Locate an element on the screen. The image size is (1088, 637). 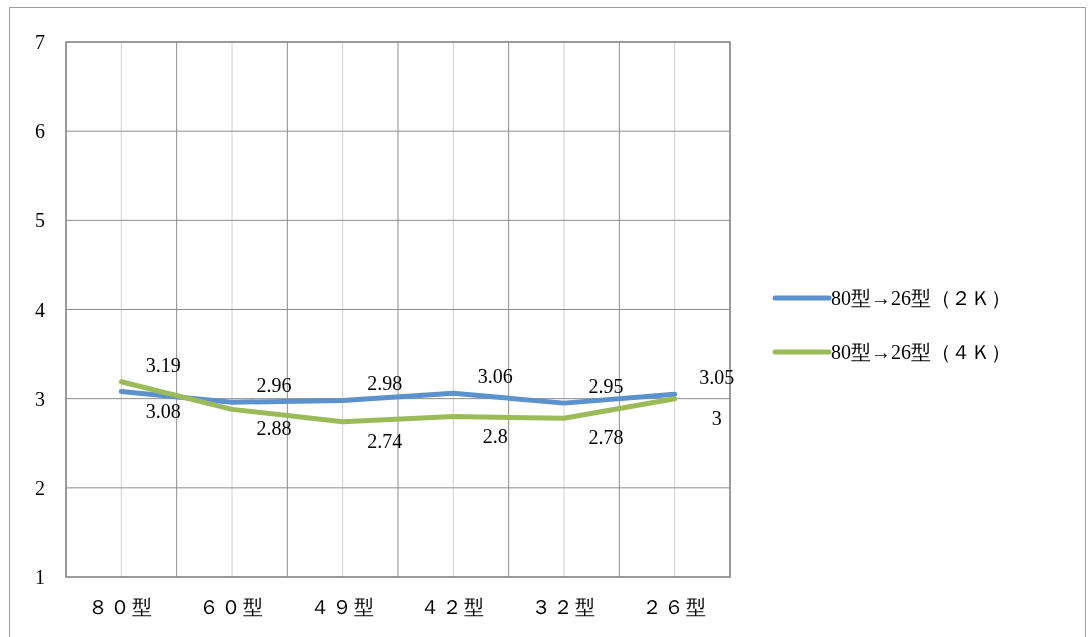
data-label: 2.88 is located at coordinates (274, 428).